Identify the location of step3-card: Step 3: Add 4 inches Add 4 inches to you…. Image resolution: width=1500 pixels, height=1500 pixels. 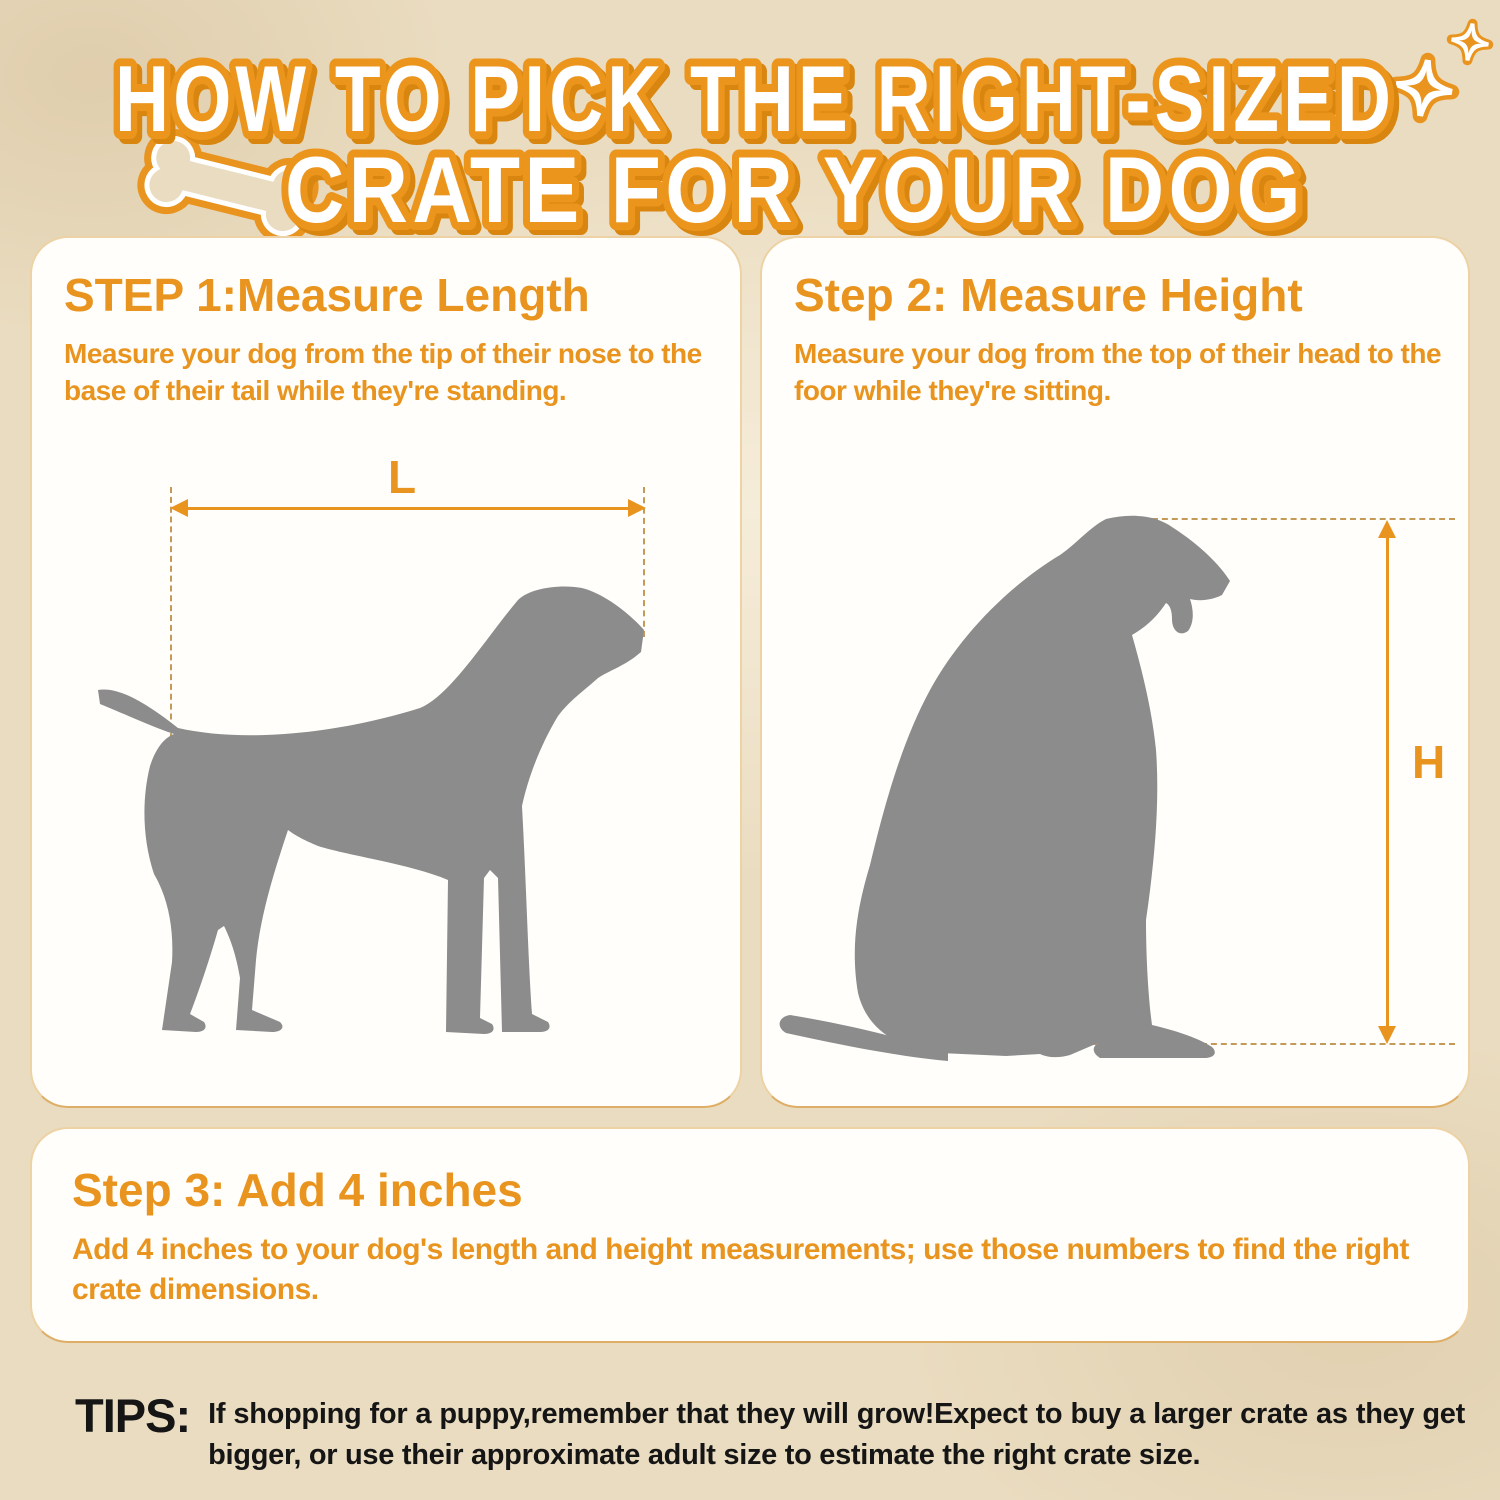
(750, 1235).